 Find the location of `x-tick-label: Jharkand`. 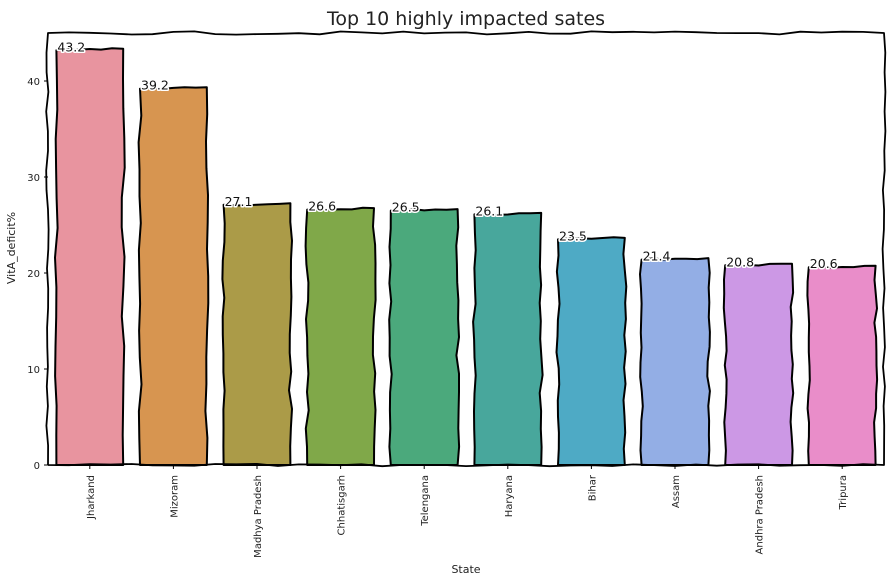

x-tick-label: Jharkand is located at coordinates (91, 497).